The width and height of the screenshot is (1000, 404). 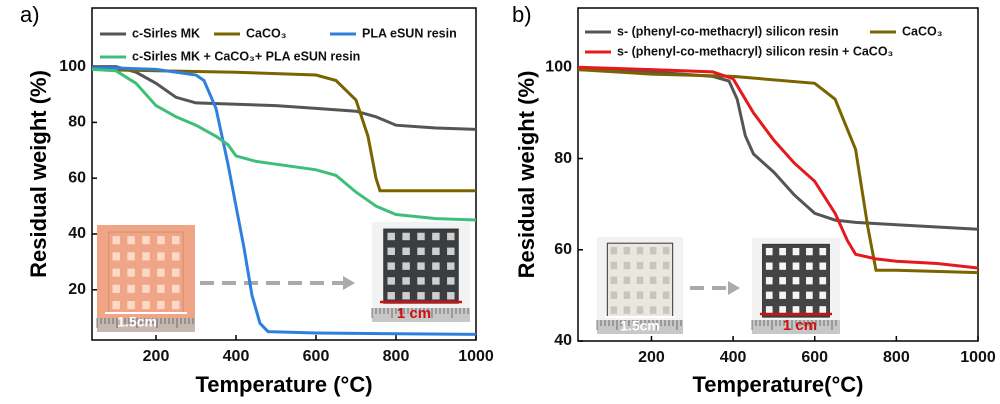 What do you see at coordinates (77, 289) in the screenshot?
I see `y-tick-label: 20` at bounding box center [77, 289].